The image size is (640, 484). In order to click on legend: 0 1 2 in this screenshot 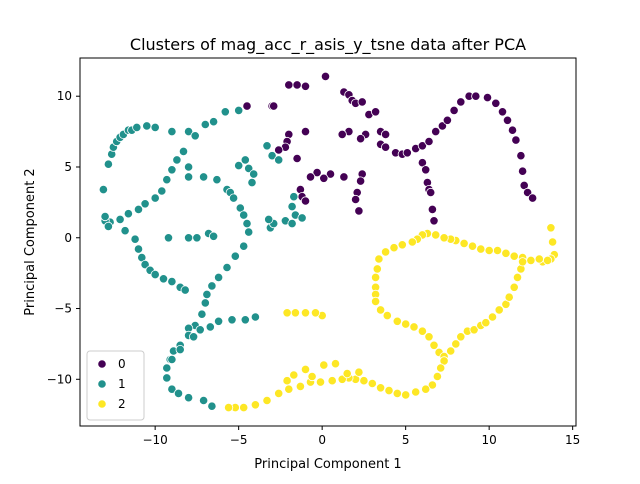, I will do `click(115, 385)`.